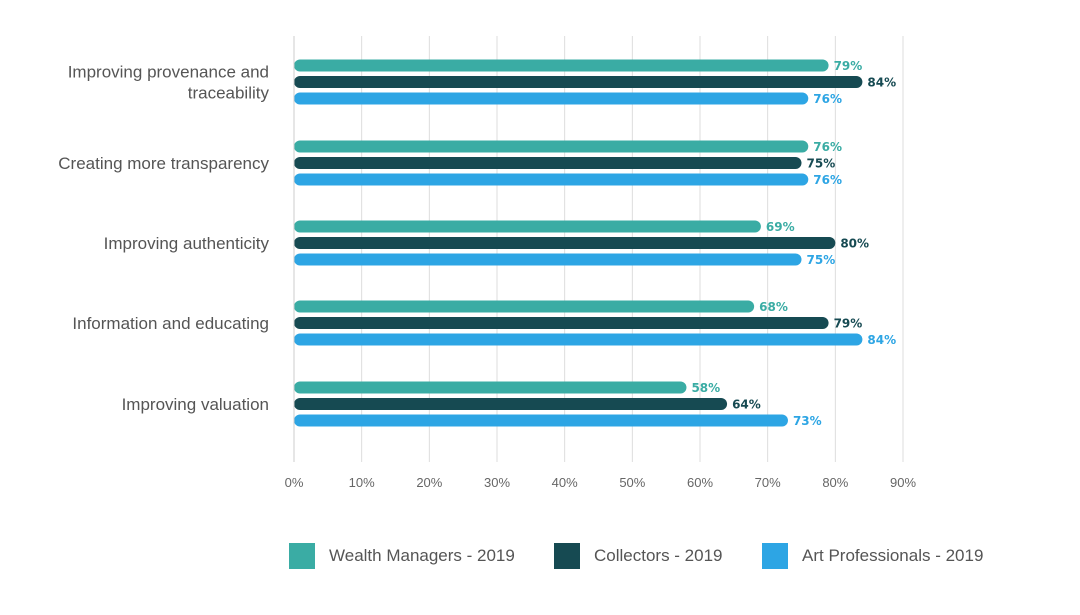 The width and height of the screenshot is (1080, 615). What do you see at coordinates (658, 555) in the screenshot?
I see `legend-label: Collectors - 2019` at bounding box center [658, 555].